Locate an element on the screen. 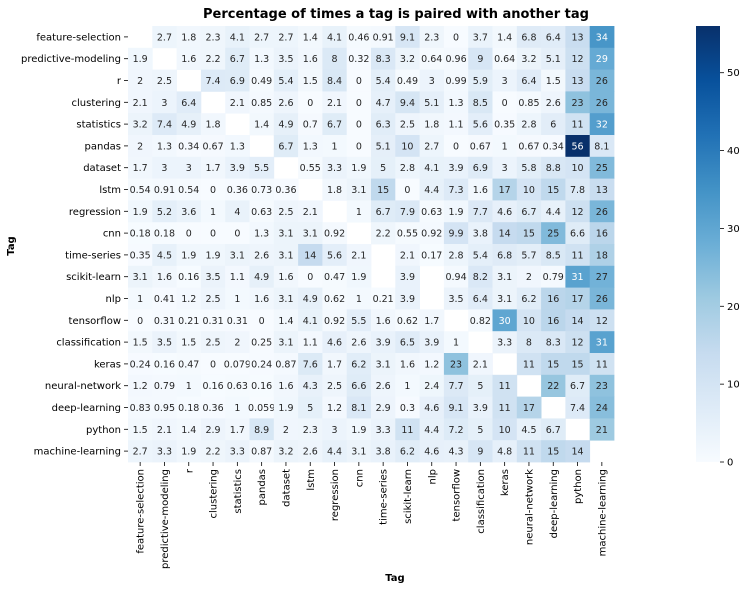 This screenshot has height=590, width=746. cell-value-label: 3.2 is located at coordinates (407, 59).